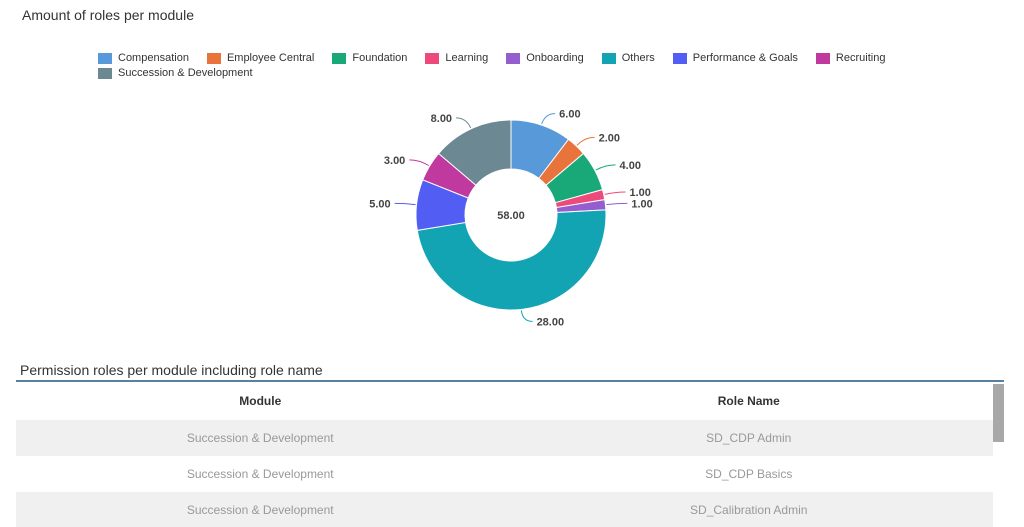  What do you see at coordinates (380, 58) in the screenshot?
I see `legend-label: Foundation` at bounding box center [380, 58].